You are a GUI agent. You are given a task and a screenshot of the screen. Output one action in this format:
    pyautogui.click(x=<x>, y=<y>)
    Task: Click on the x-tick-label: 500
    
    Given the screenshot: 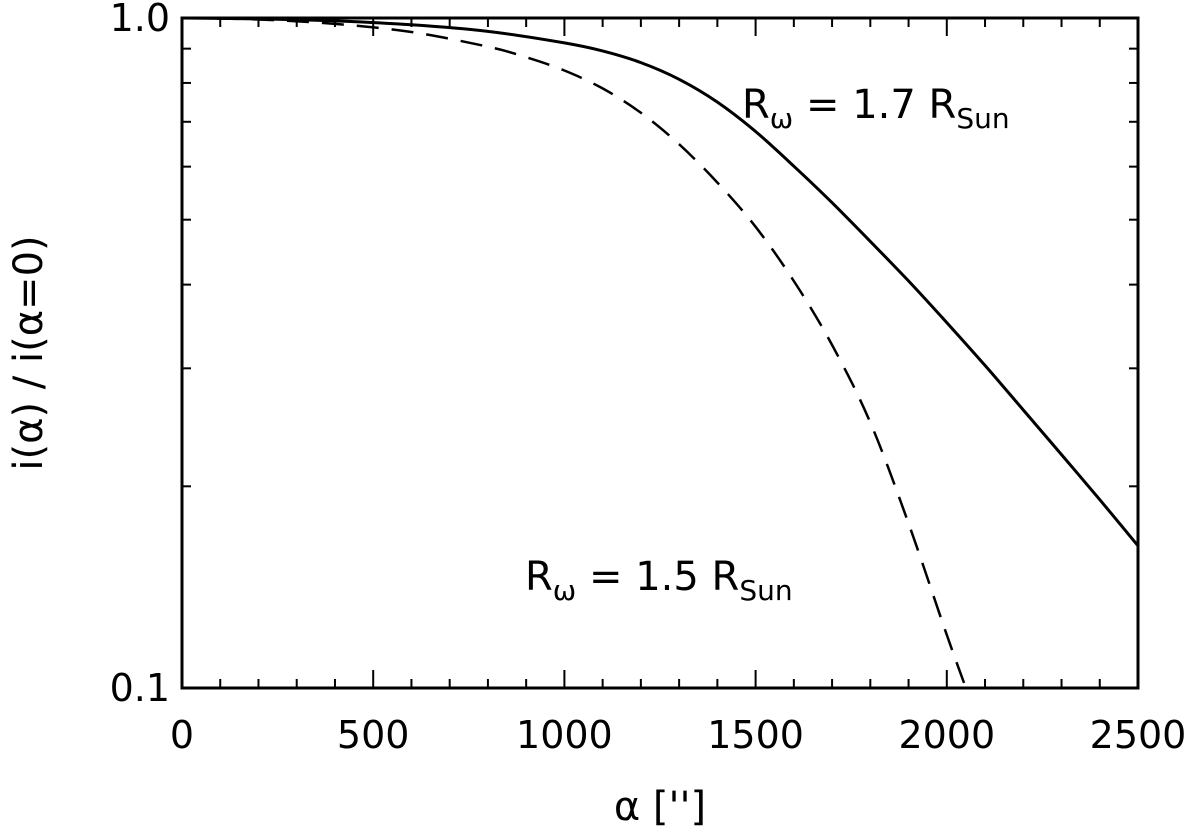 What is the action you would take?
    pyautogui.click(x=373, y=735)
    